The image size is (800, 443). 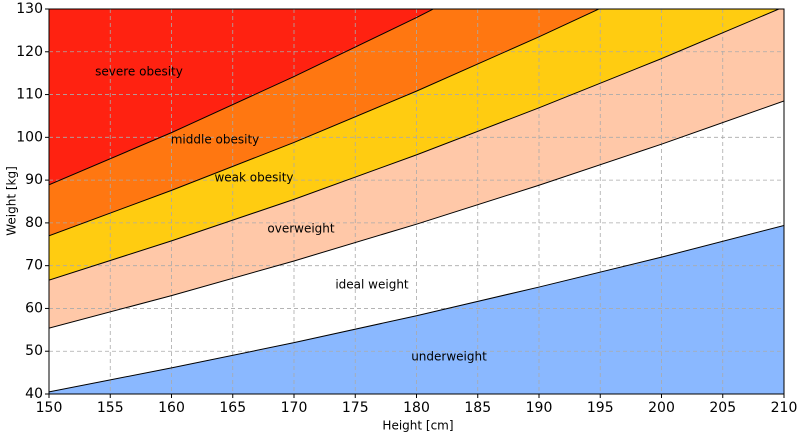 I want to click on band-label: middle obesity, so click(x=215, y=140).